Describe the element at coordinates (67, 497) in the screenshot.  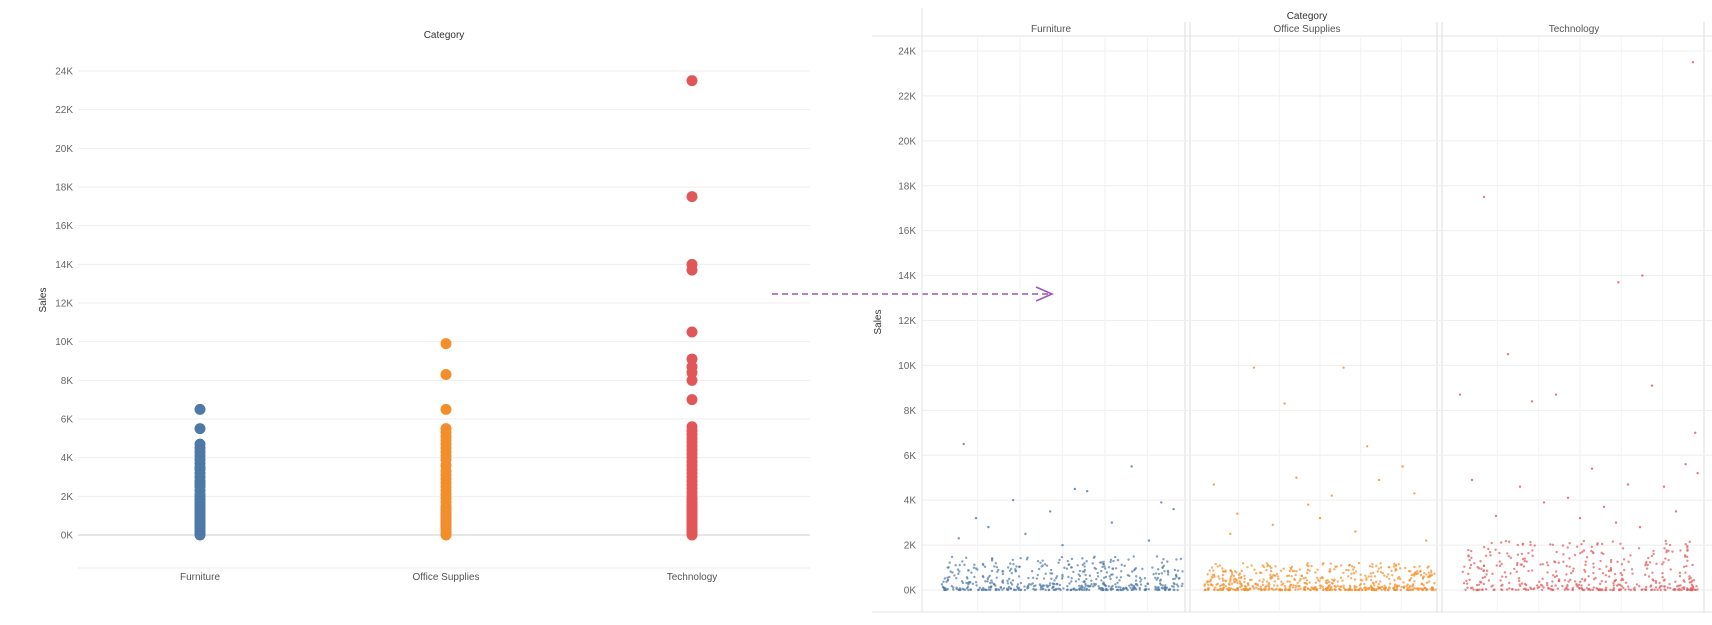
I see `left-y-tick-label: 2K` at that location.